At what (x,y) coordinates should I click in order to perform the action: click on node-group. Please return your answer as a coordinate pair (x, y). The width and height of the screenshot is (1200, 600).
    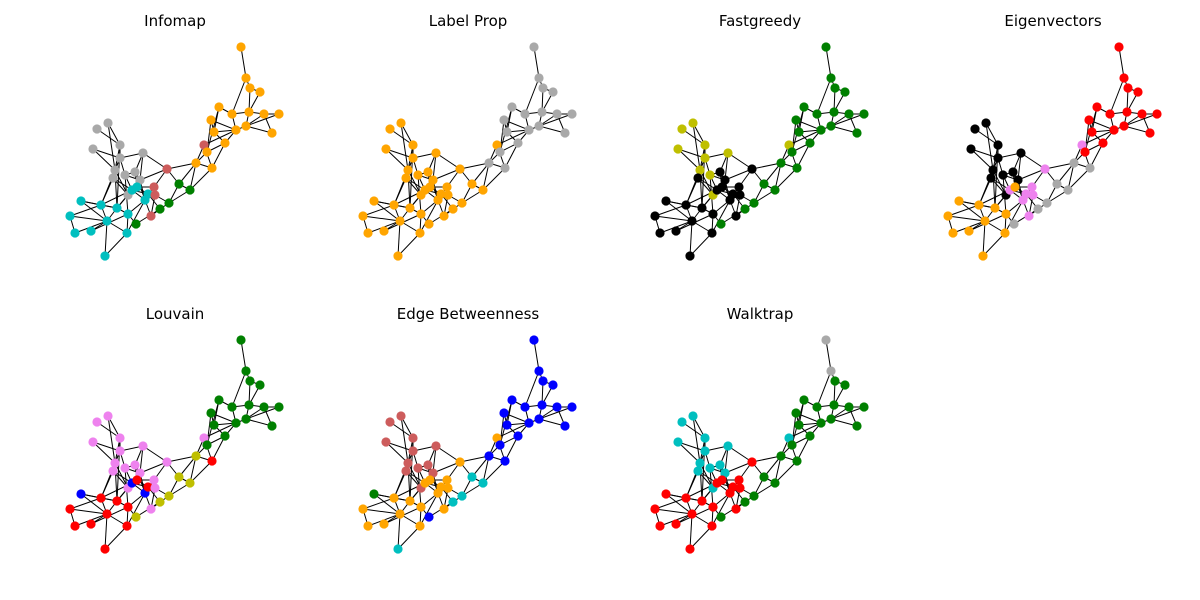
    Looking at the image, I should click on (759, 151).